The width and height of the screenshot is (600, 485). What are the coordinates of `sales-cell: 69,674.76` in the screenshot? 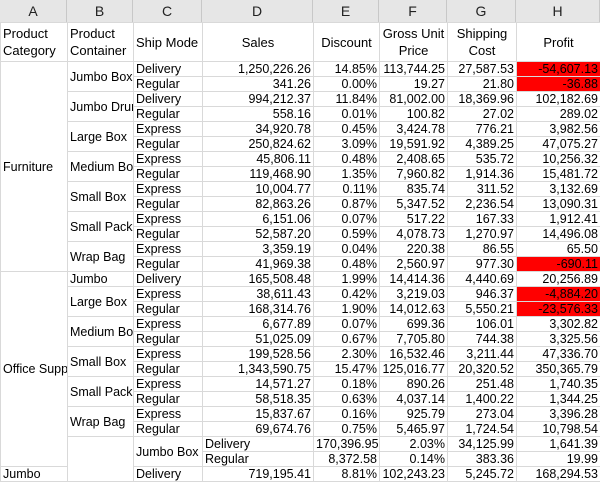 It's located at (258, 429).